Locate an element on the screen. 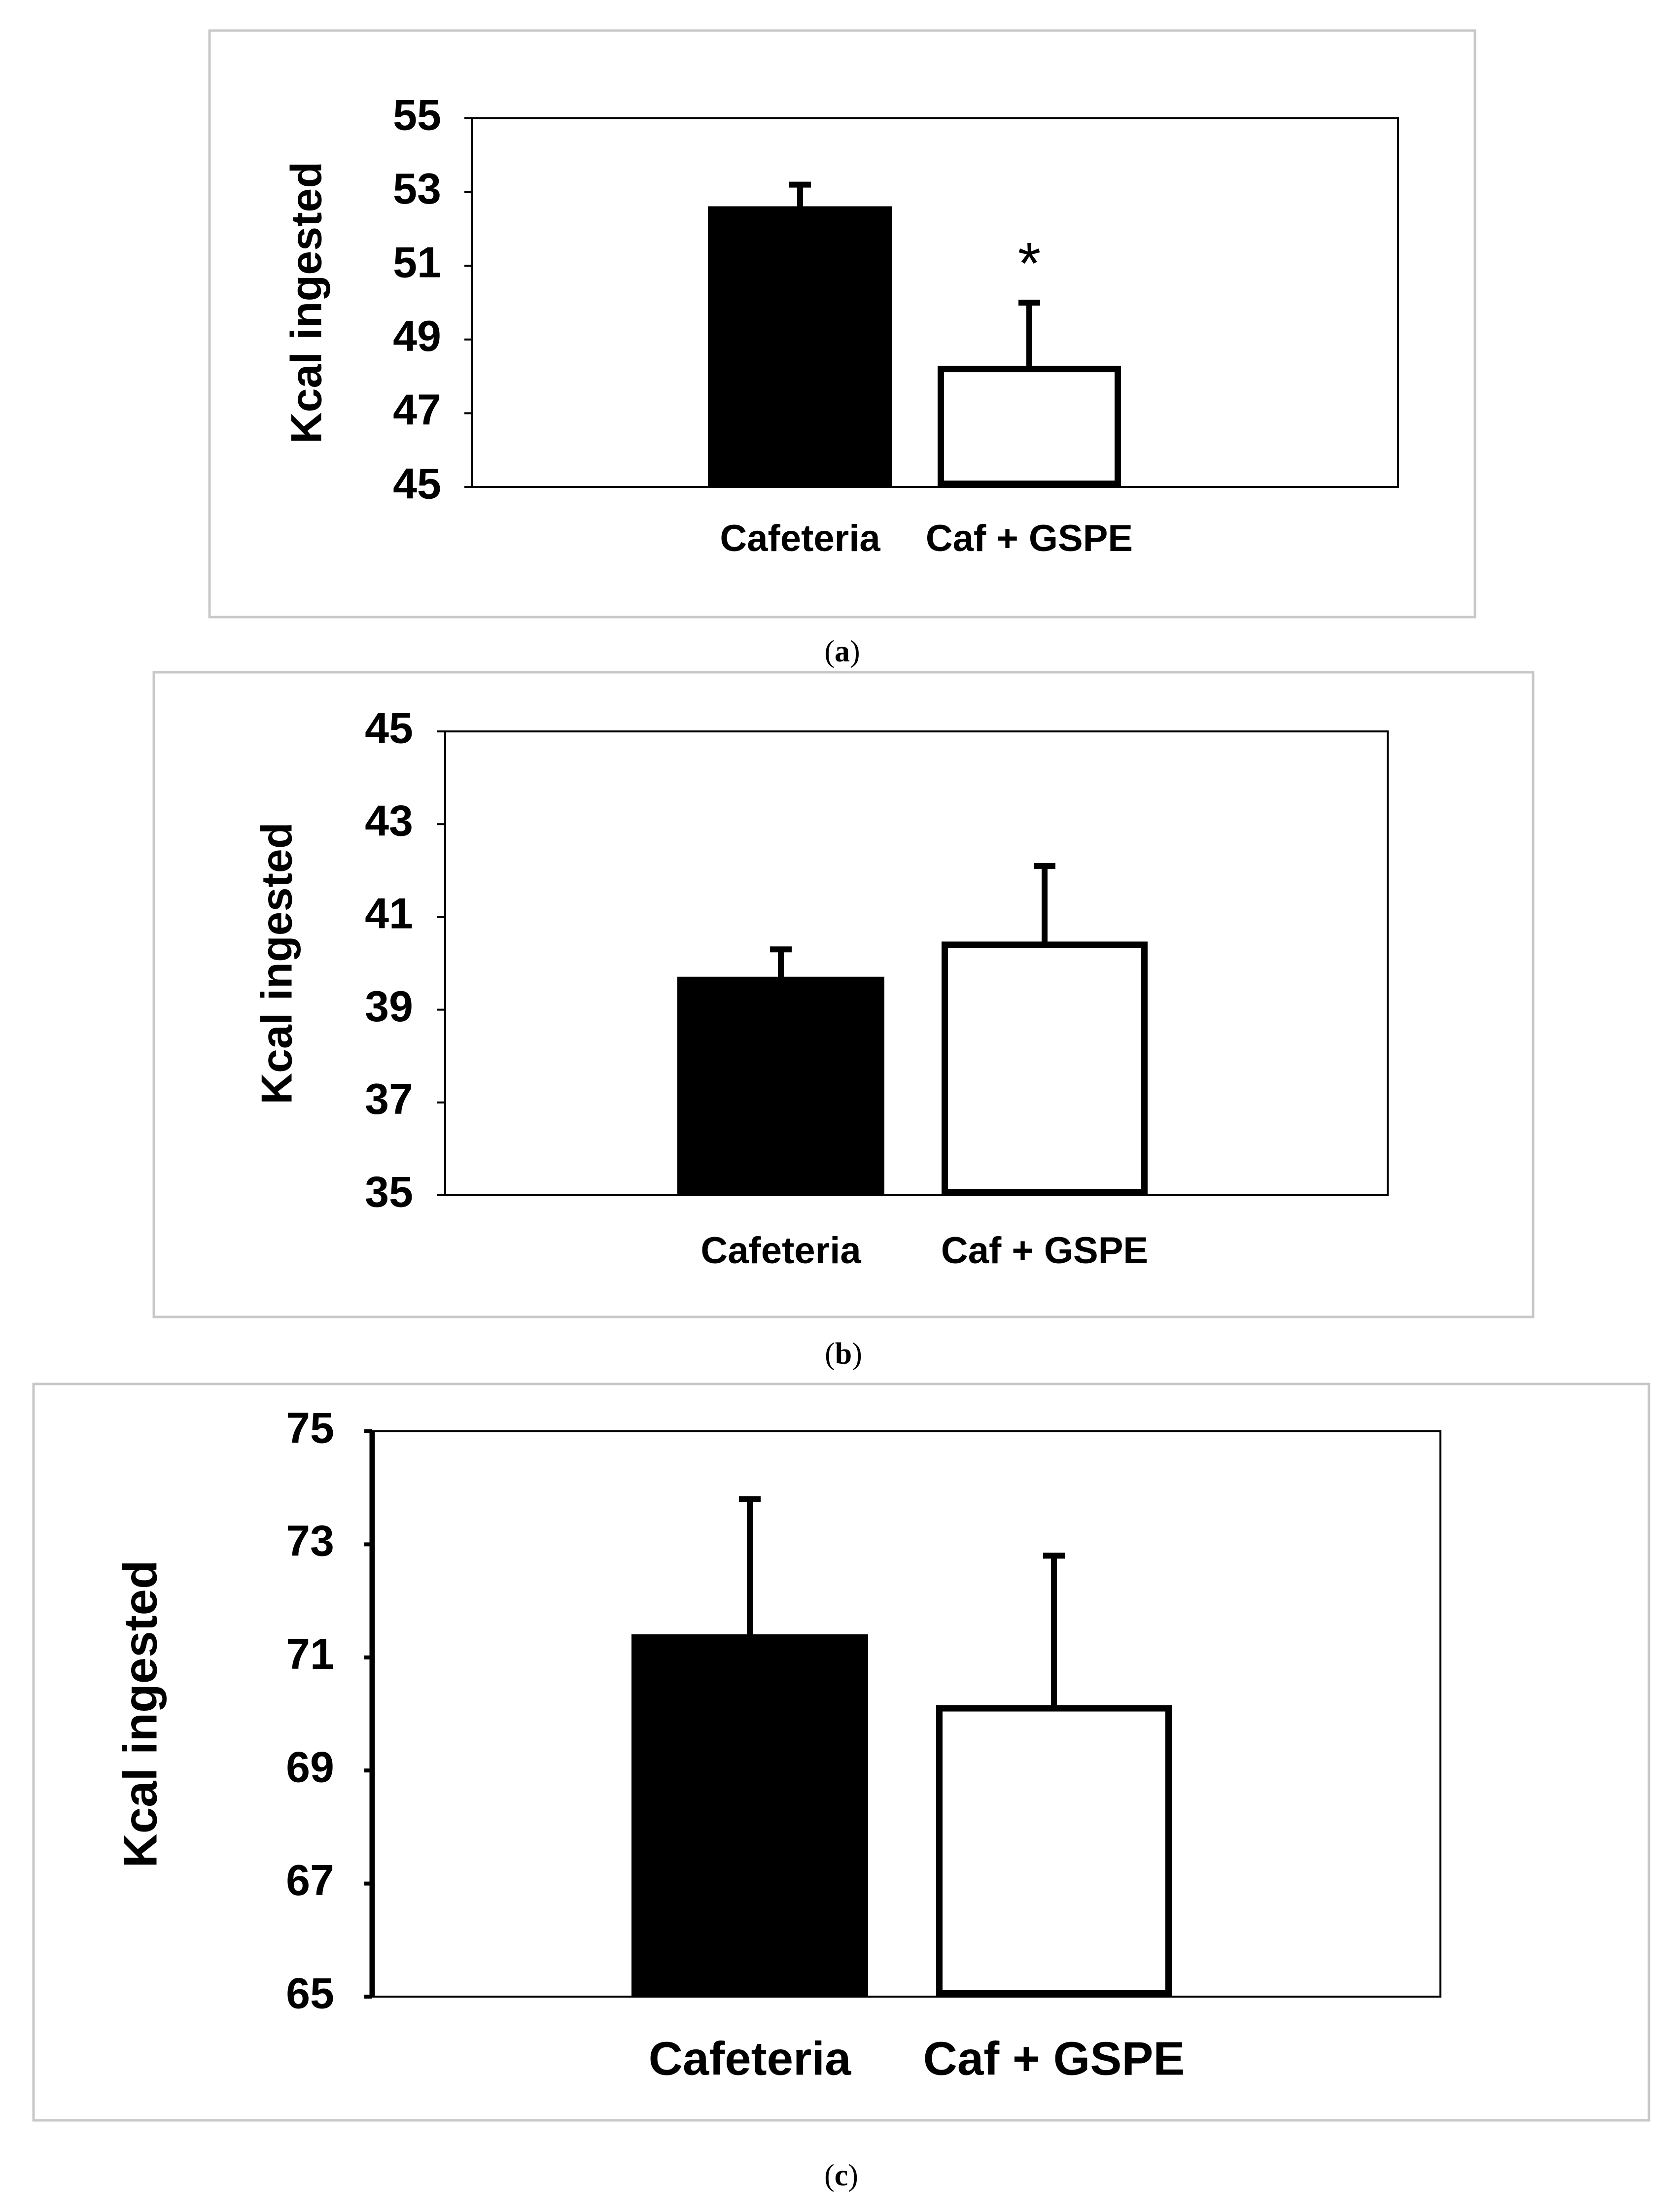 This screenshot has height=2212, width=1680. y-tick-label: 71 is located at coordinates (310, 1653).